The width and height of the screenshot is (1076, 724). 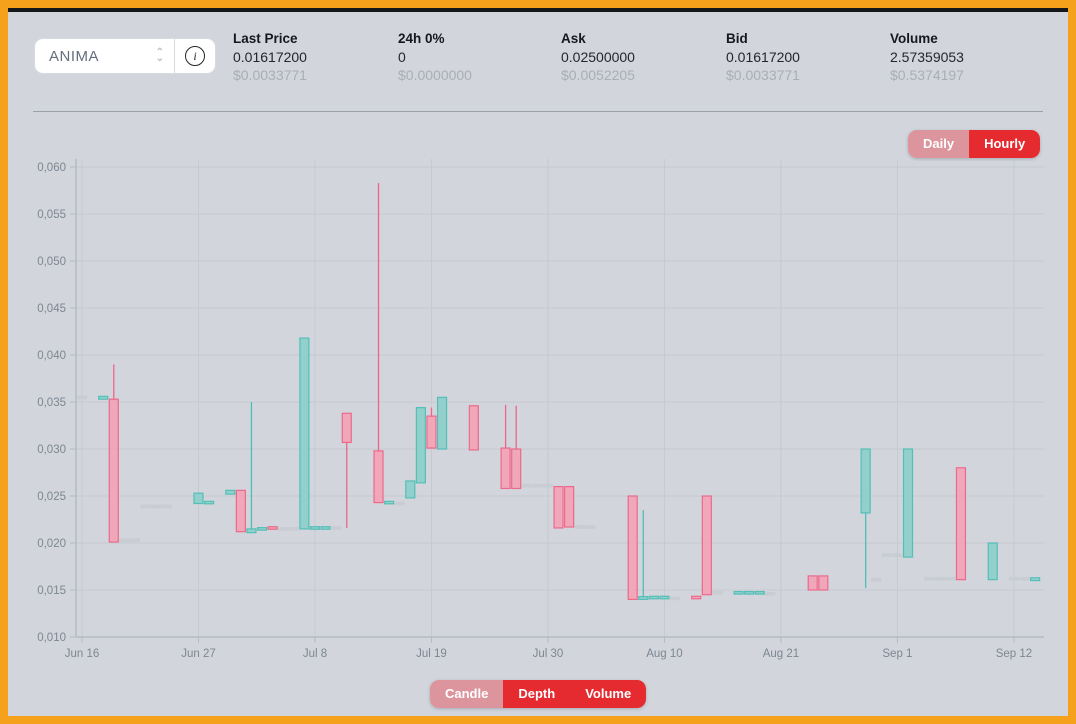 I want to click on svg-text: 0,015, so click(x=51, y=591).